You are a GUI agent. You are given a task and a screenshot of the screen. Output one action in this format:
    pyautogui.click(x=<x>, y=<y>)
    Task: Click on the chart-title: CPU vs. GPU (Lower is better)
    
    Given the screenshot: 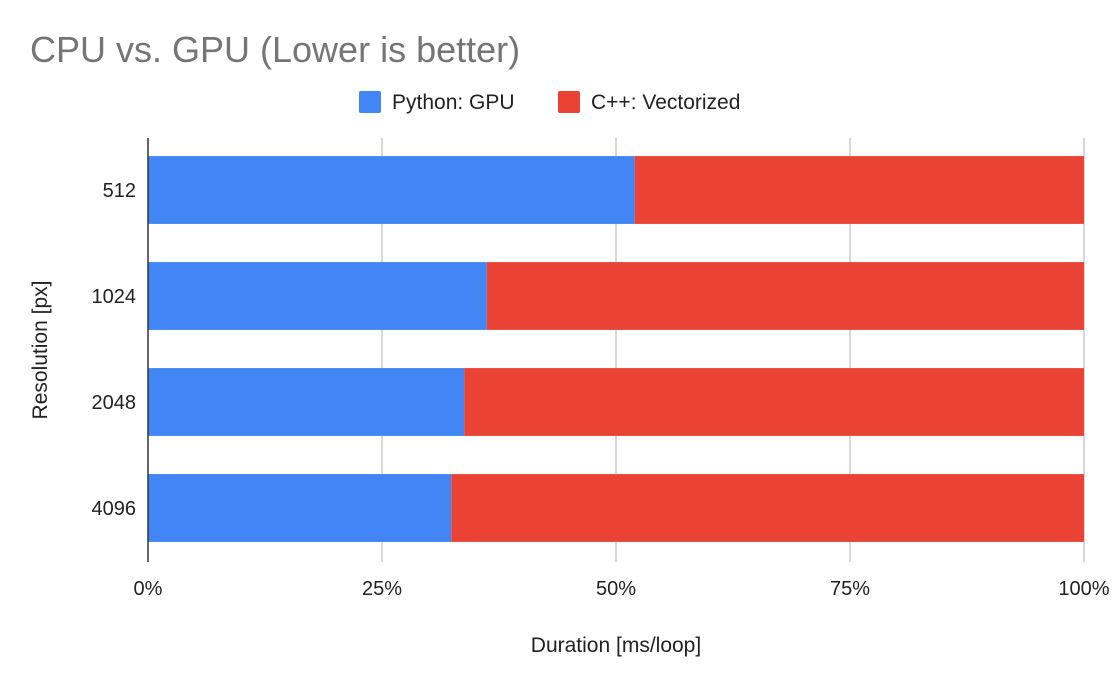 What is the action you would take?
    pyautogui.click(x=275, y=49)
    